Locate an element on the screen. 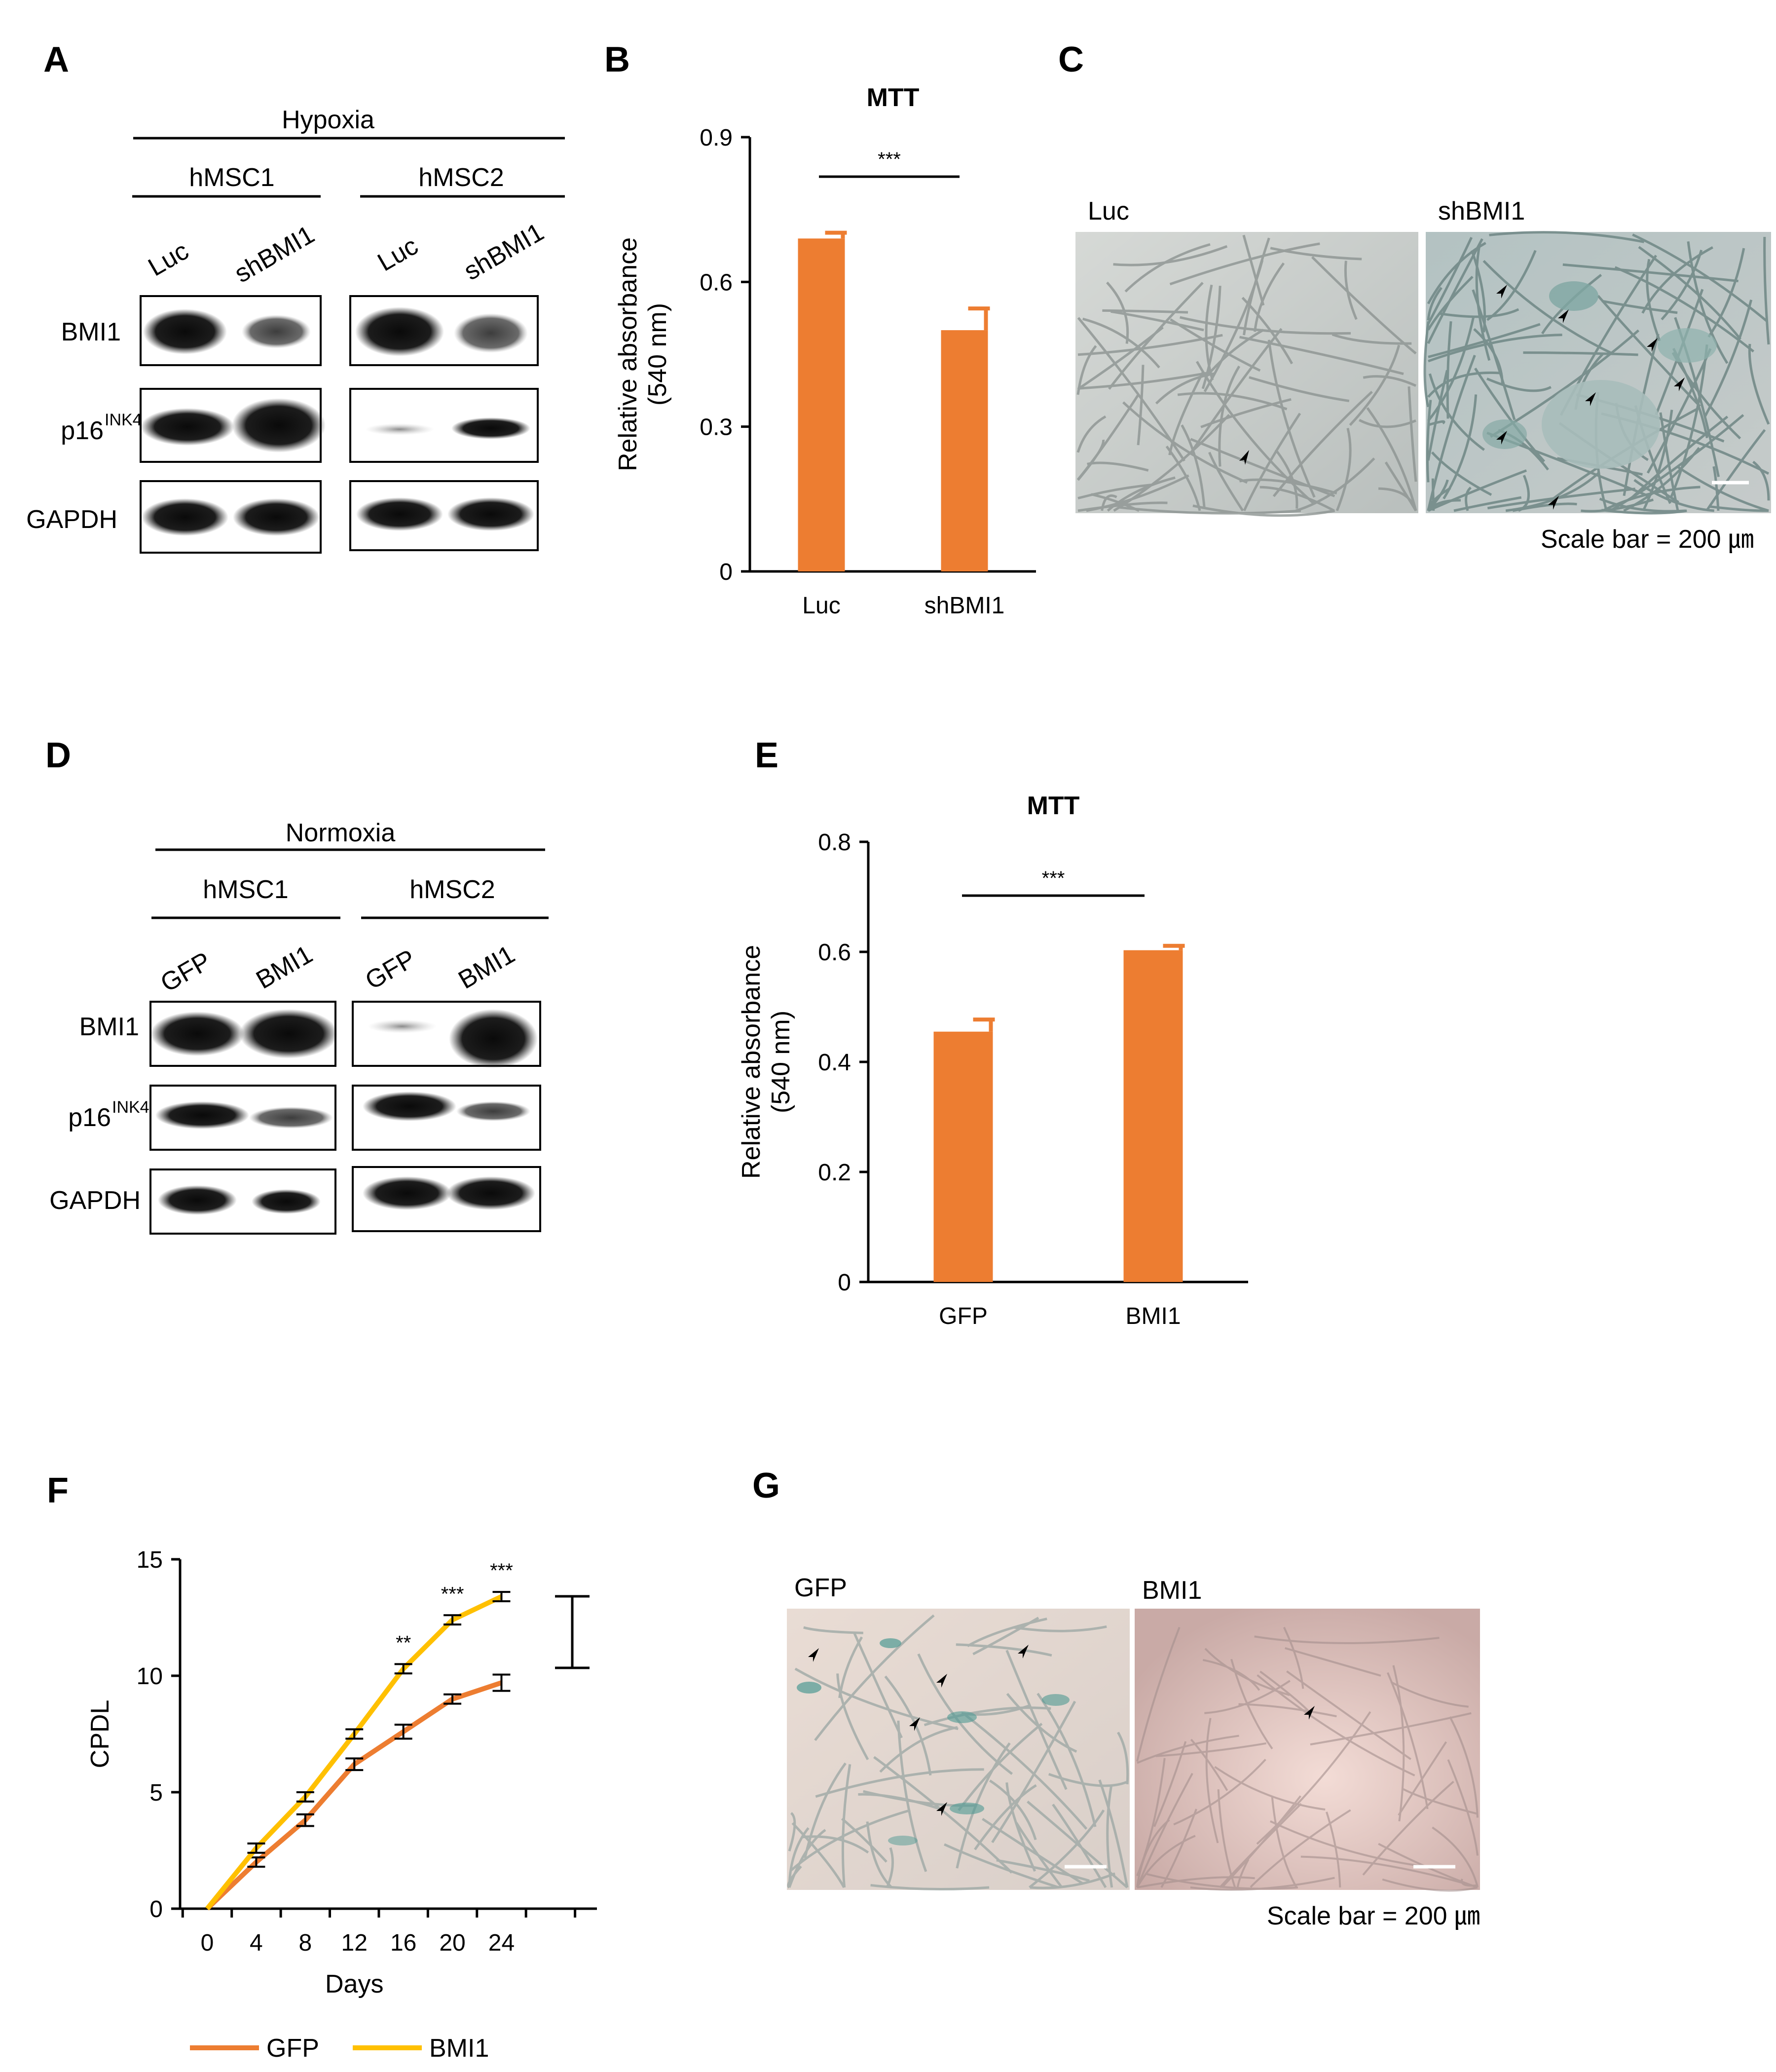 This screenshot has height=2072, width=1776. micrograph-bmi1 is located at coordinates (1307, 1749).